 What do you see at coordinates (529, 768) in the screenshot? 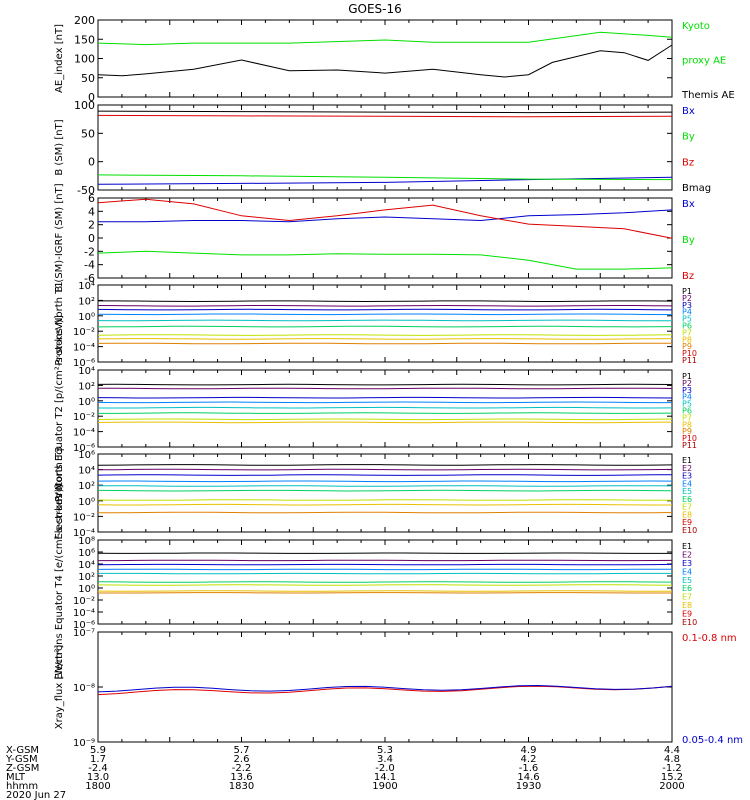
I see `x-axis-value: -1.6` at bounding box center [529, 768].